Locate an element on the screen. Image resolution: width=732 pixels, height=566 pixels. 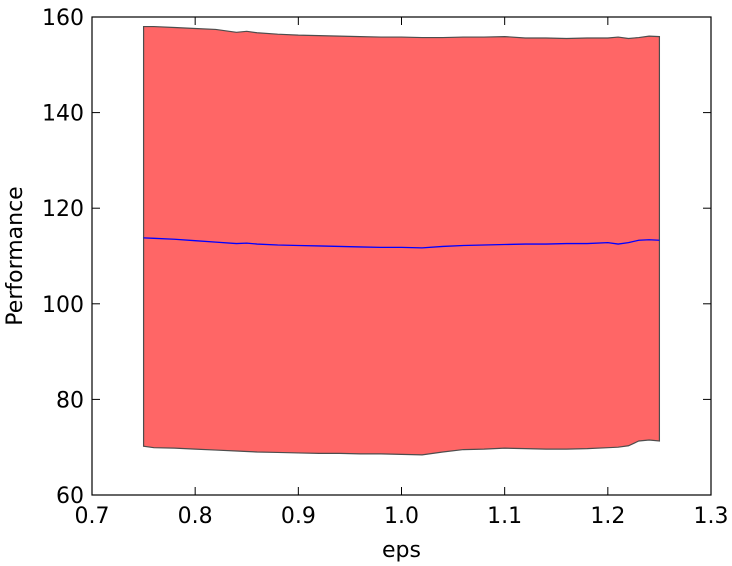
y-tick-label: 100 is located at coordinates (63, 305).